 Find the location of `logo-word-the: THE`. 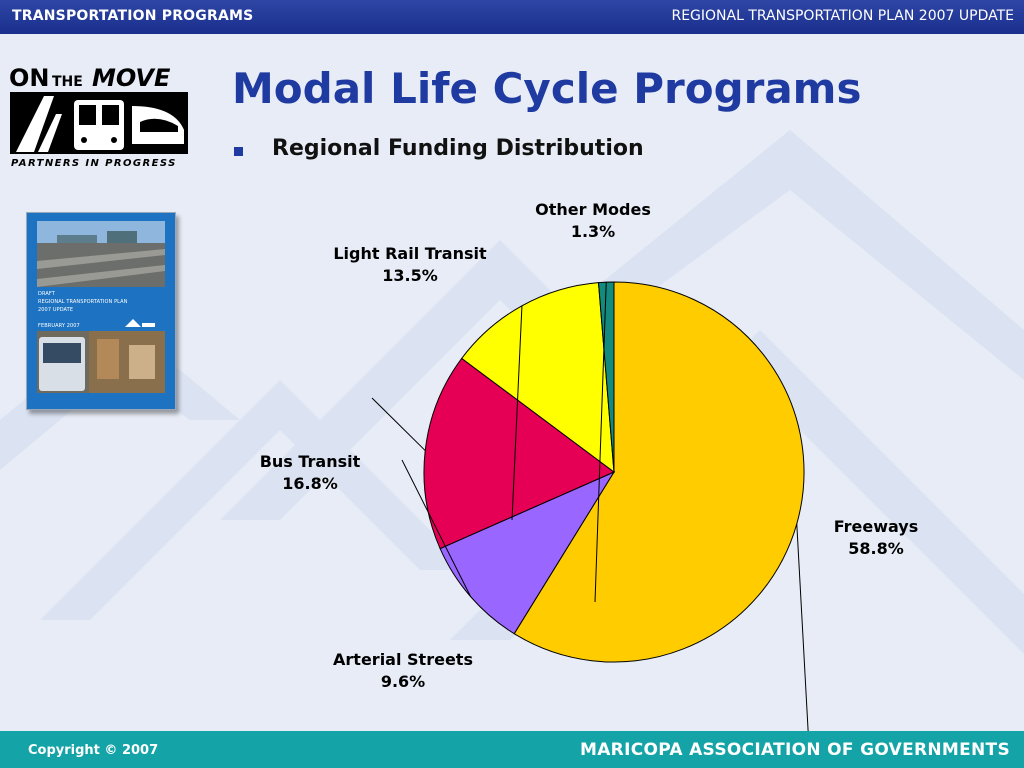

logo-word-the: THE is located at coordinates (67, 82).